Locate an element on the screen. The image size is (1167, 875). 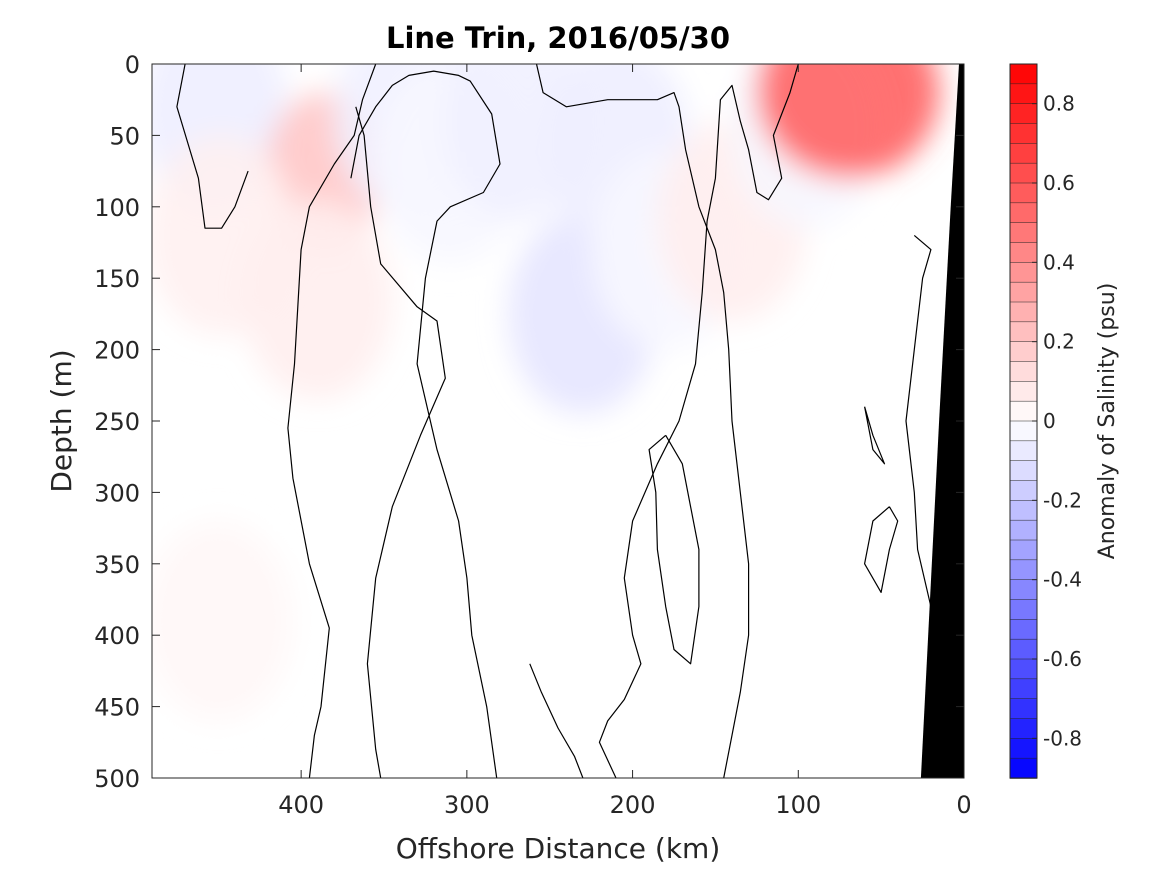
colorbar-tick-label: 0.4 is located at coordinates (1059, 262).